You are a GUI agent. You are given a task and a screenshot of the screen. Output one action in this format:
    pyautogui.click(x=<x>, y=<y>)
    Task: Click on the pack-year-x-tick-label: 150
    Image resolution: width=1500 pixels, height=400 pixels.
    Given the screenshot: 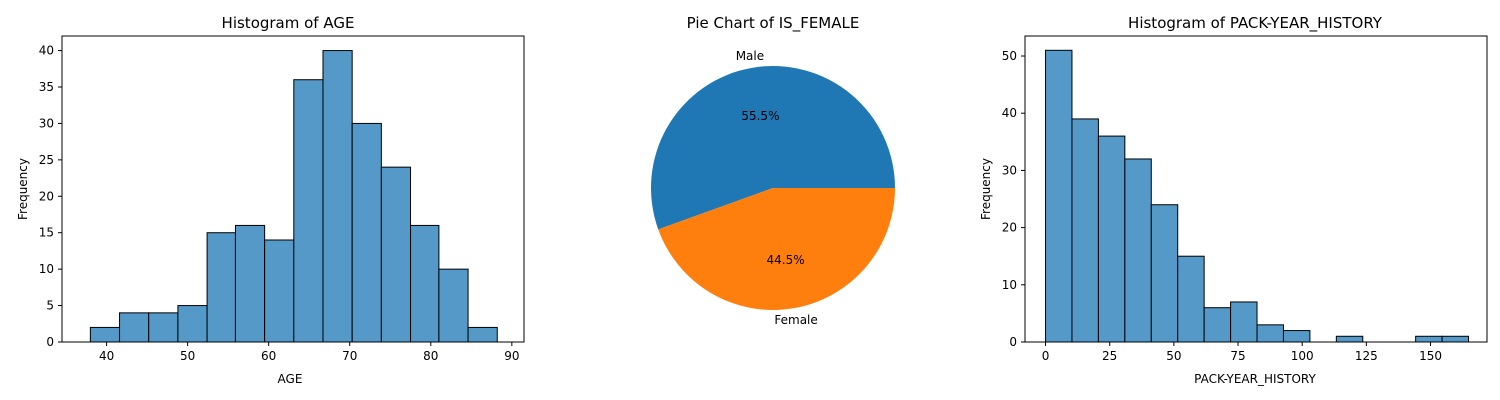 What is the action you would take?
    pyautogui.click(x=1430, y=356)
    